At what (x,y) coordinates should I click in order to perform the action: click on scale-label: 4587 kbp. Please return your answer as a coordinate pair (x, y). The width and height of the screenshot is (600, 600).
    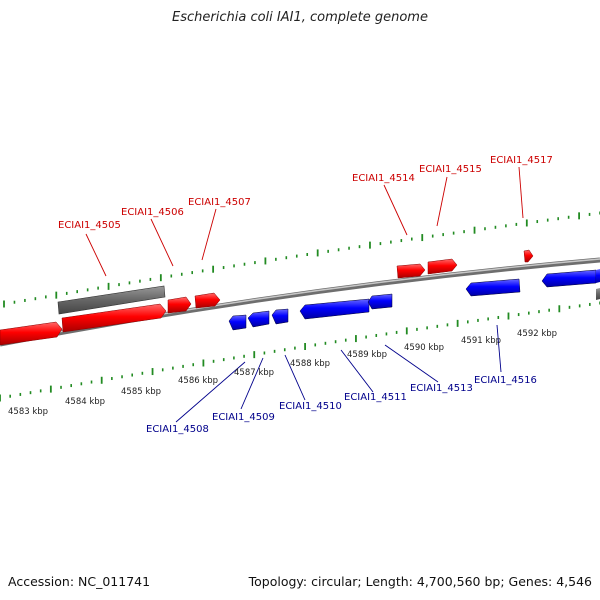
    Looking at the image, I should click on (254, 373).